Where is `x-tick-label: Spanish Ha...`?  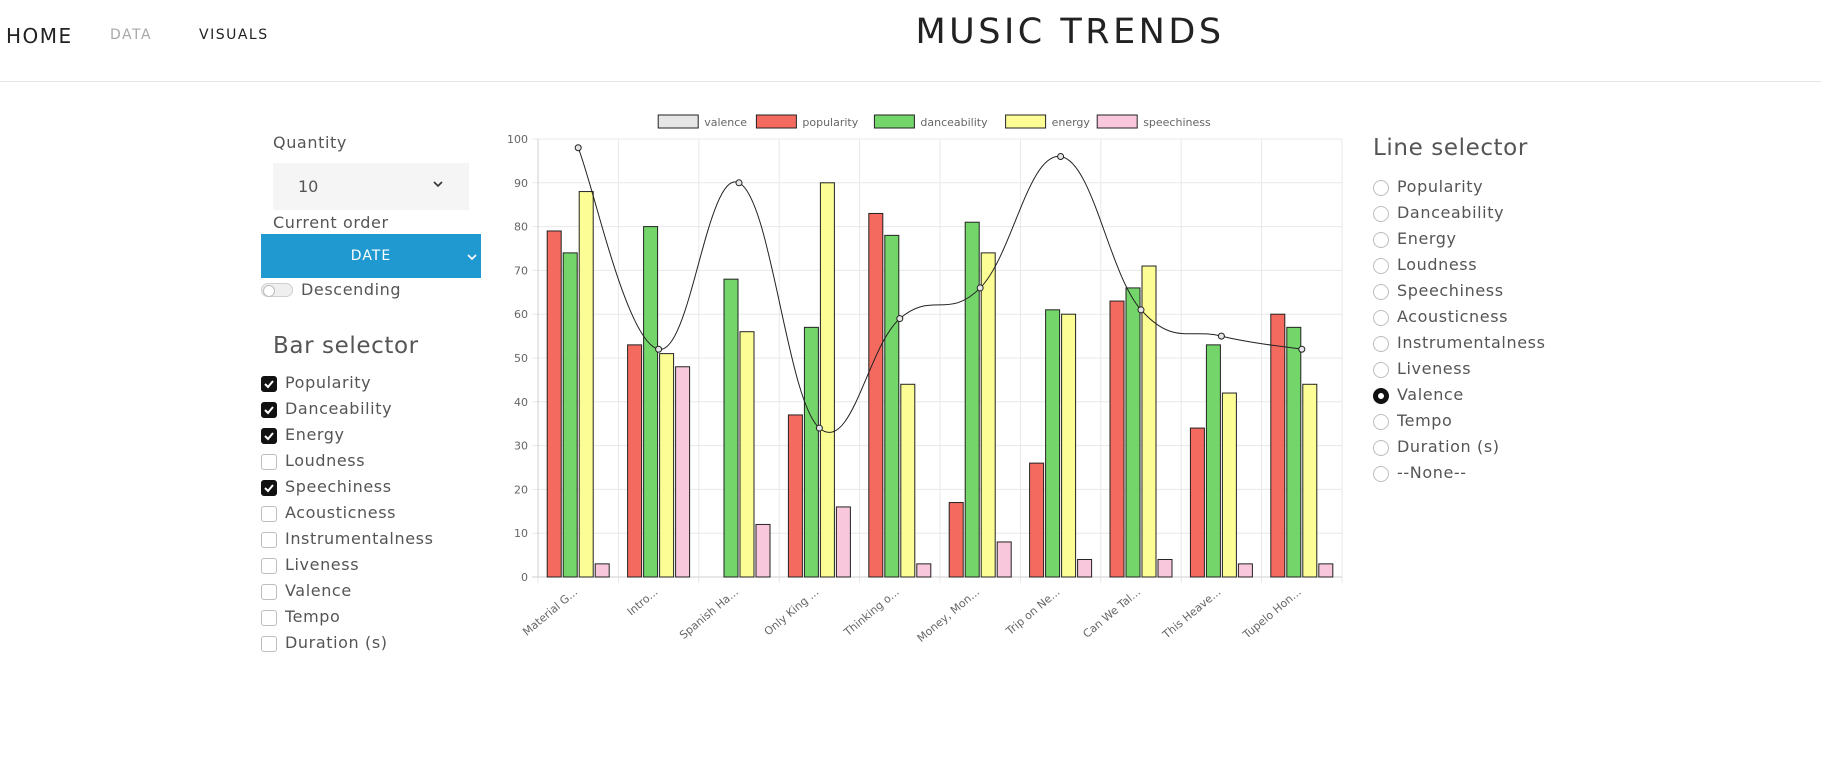 x-tick-label: Spanish Ha... is located at coordinates (709, 613).